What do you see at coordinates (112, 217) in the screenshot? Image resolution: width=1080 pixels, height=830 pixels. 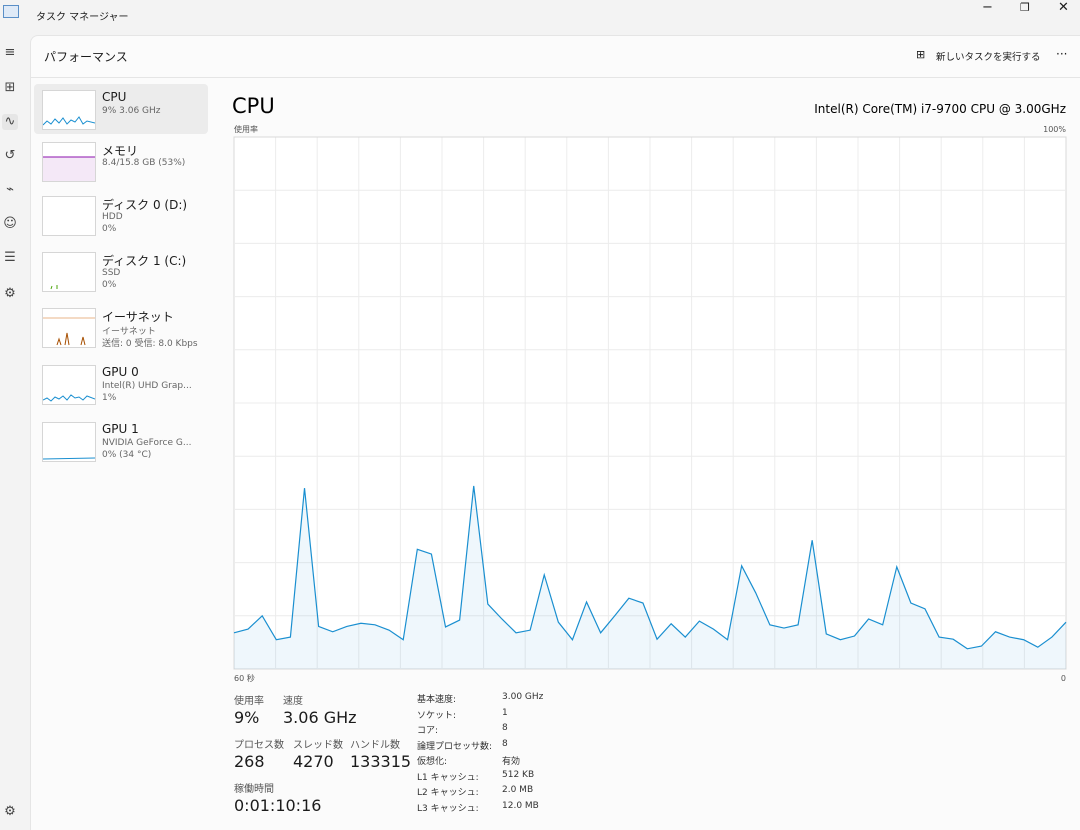 I see `device-detail: HDD` at bounding box center [112, 217].